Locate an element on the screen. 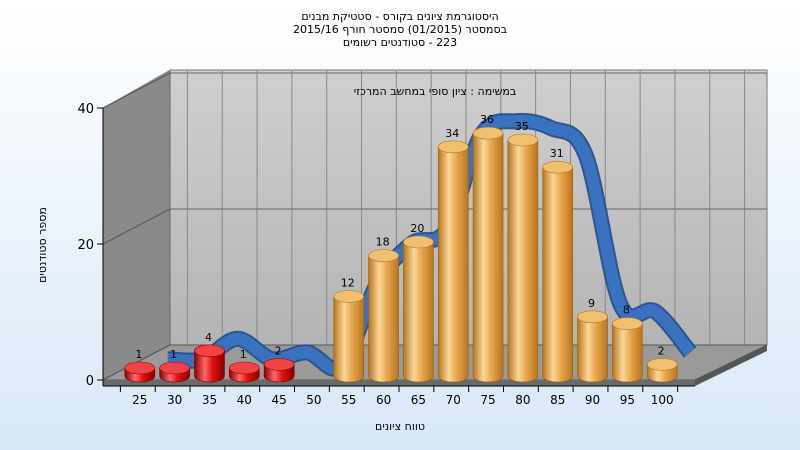 The height and width of the screenshot is (450, 800). side-wall-top is located at coordinates (138, 87).